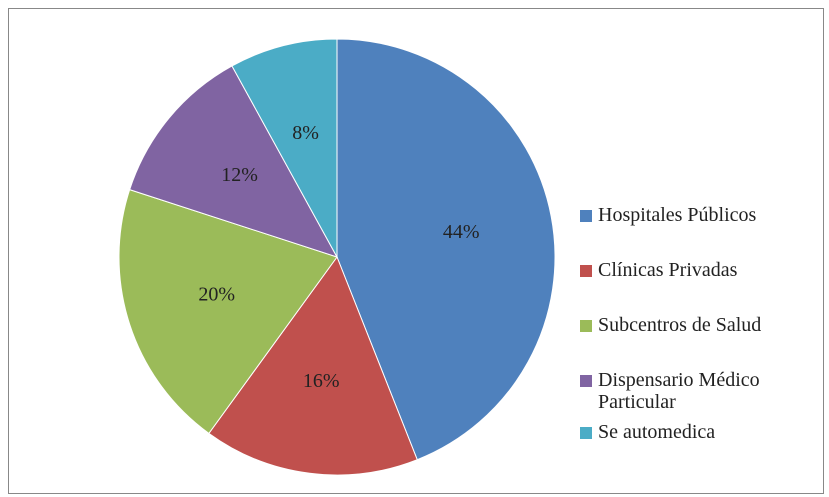 The width and height of the screenshot is (829, 497). I want to click on legend-item: Se automedica, so click(698, 432).